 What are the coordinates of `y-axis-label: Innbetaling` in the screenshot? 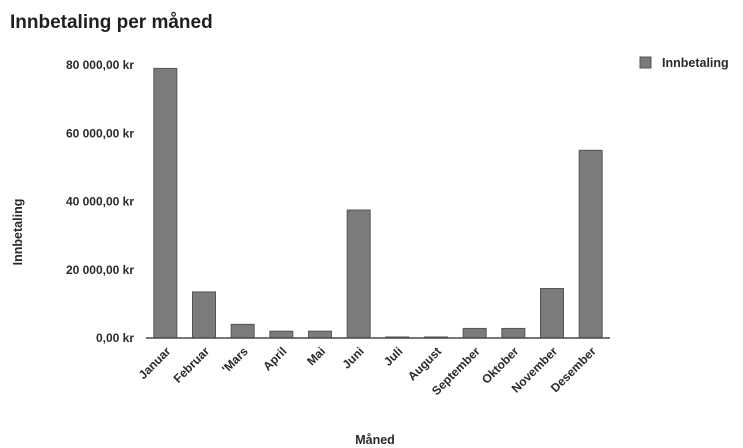 It's located at (18, 232).